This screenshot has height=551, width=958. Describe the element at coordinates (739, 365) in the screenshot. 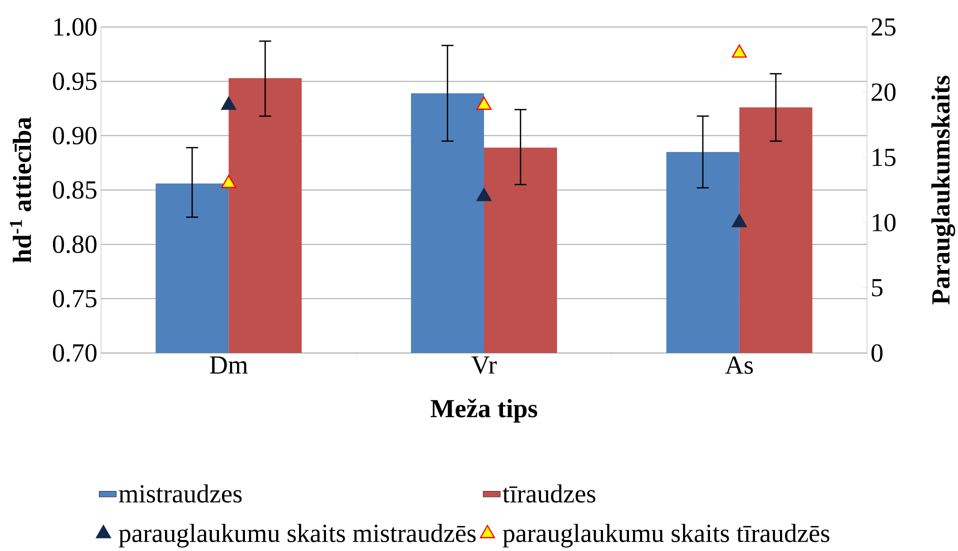

I see `x-tick-label: As` at that location.